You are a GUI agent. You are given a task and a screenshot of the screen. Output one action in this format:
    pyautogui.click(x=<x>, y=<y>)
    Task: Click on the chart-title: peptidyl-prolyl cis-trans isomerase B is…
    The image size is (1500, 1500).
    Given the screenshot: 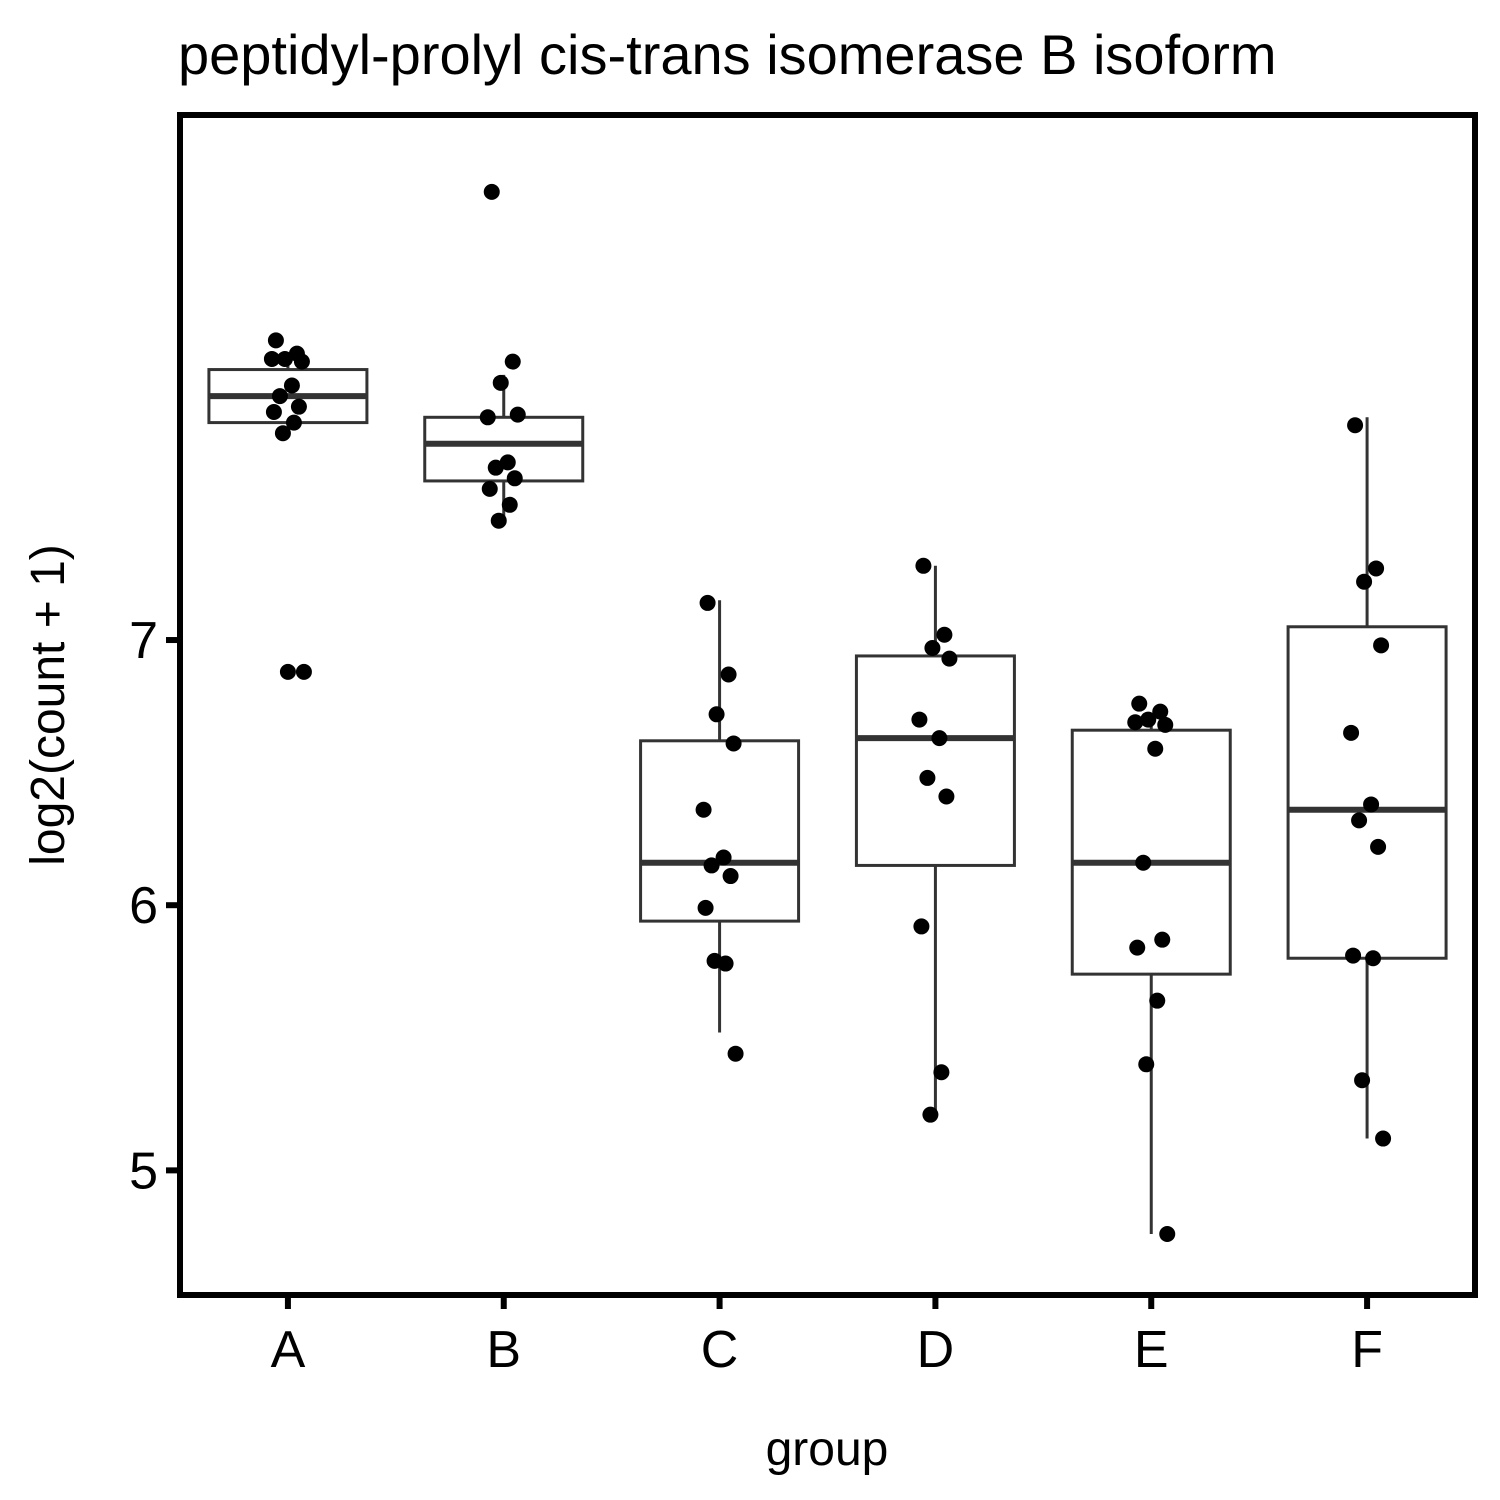 What is the action you would take?
    pyautogui.click(x=727, y=54)
    